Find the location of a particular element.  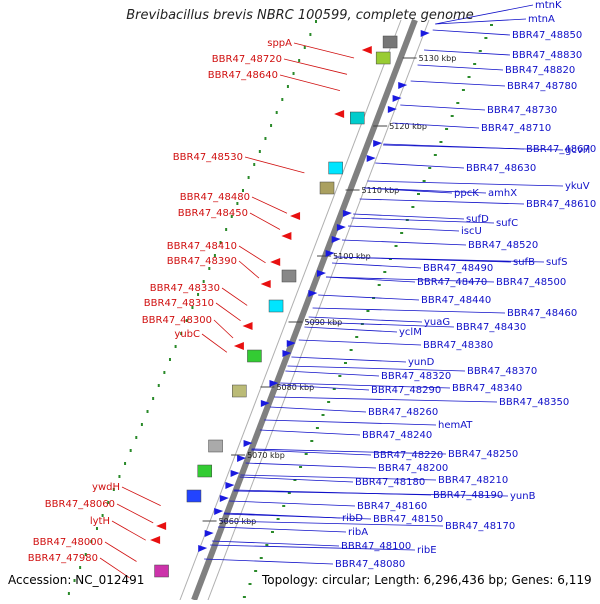

left-gene-label: BBR47_48310 is located at coordinates (179, 303).